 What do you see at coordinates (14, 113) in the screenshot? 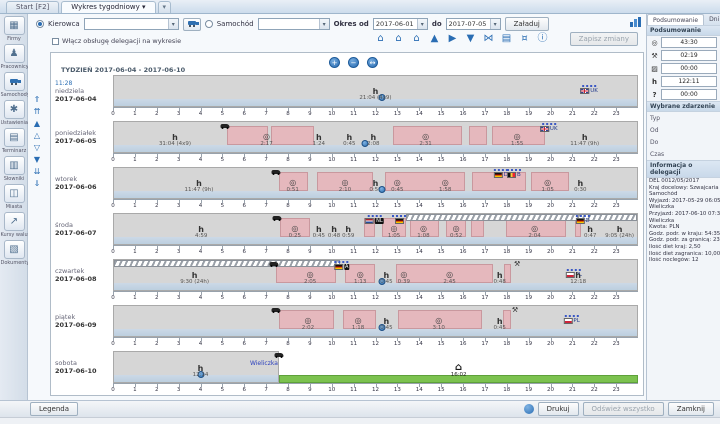
I see `sidebar-item-gear: ✱ Ustawienia` at bounding box center [14, 113].